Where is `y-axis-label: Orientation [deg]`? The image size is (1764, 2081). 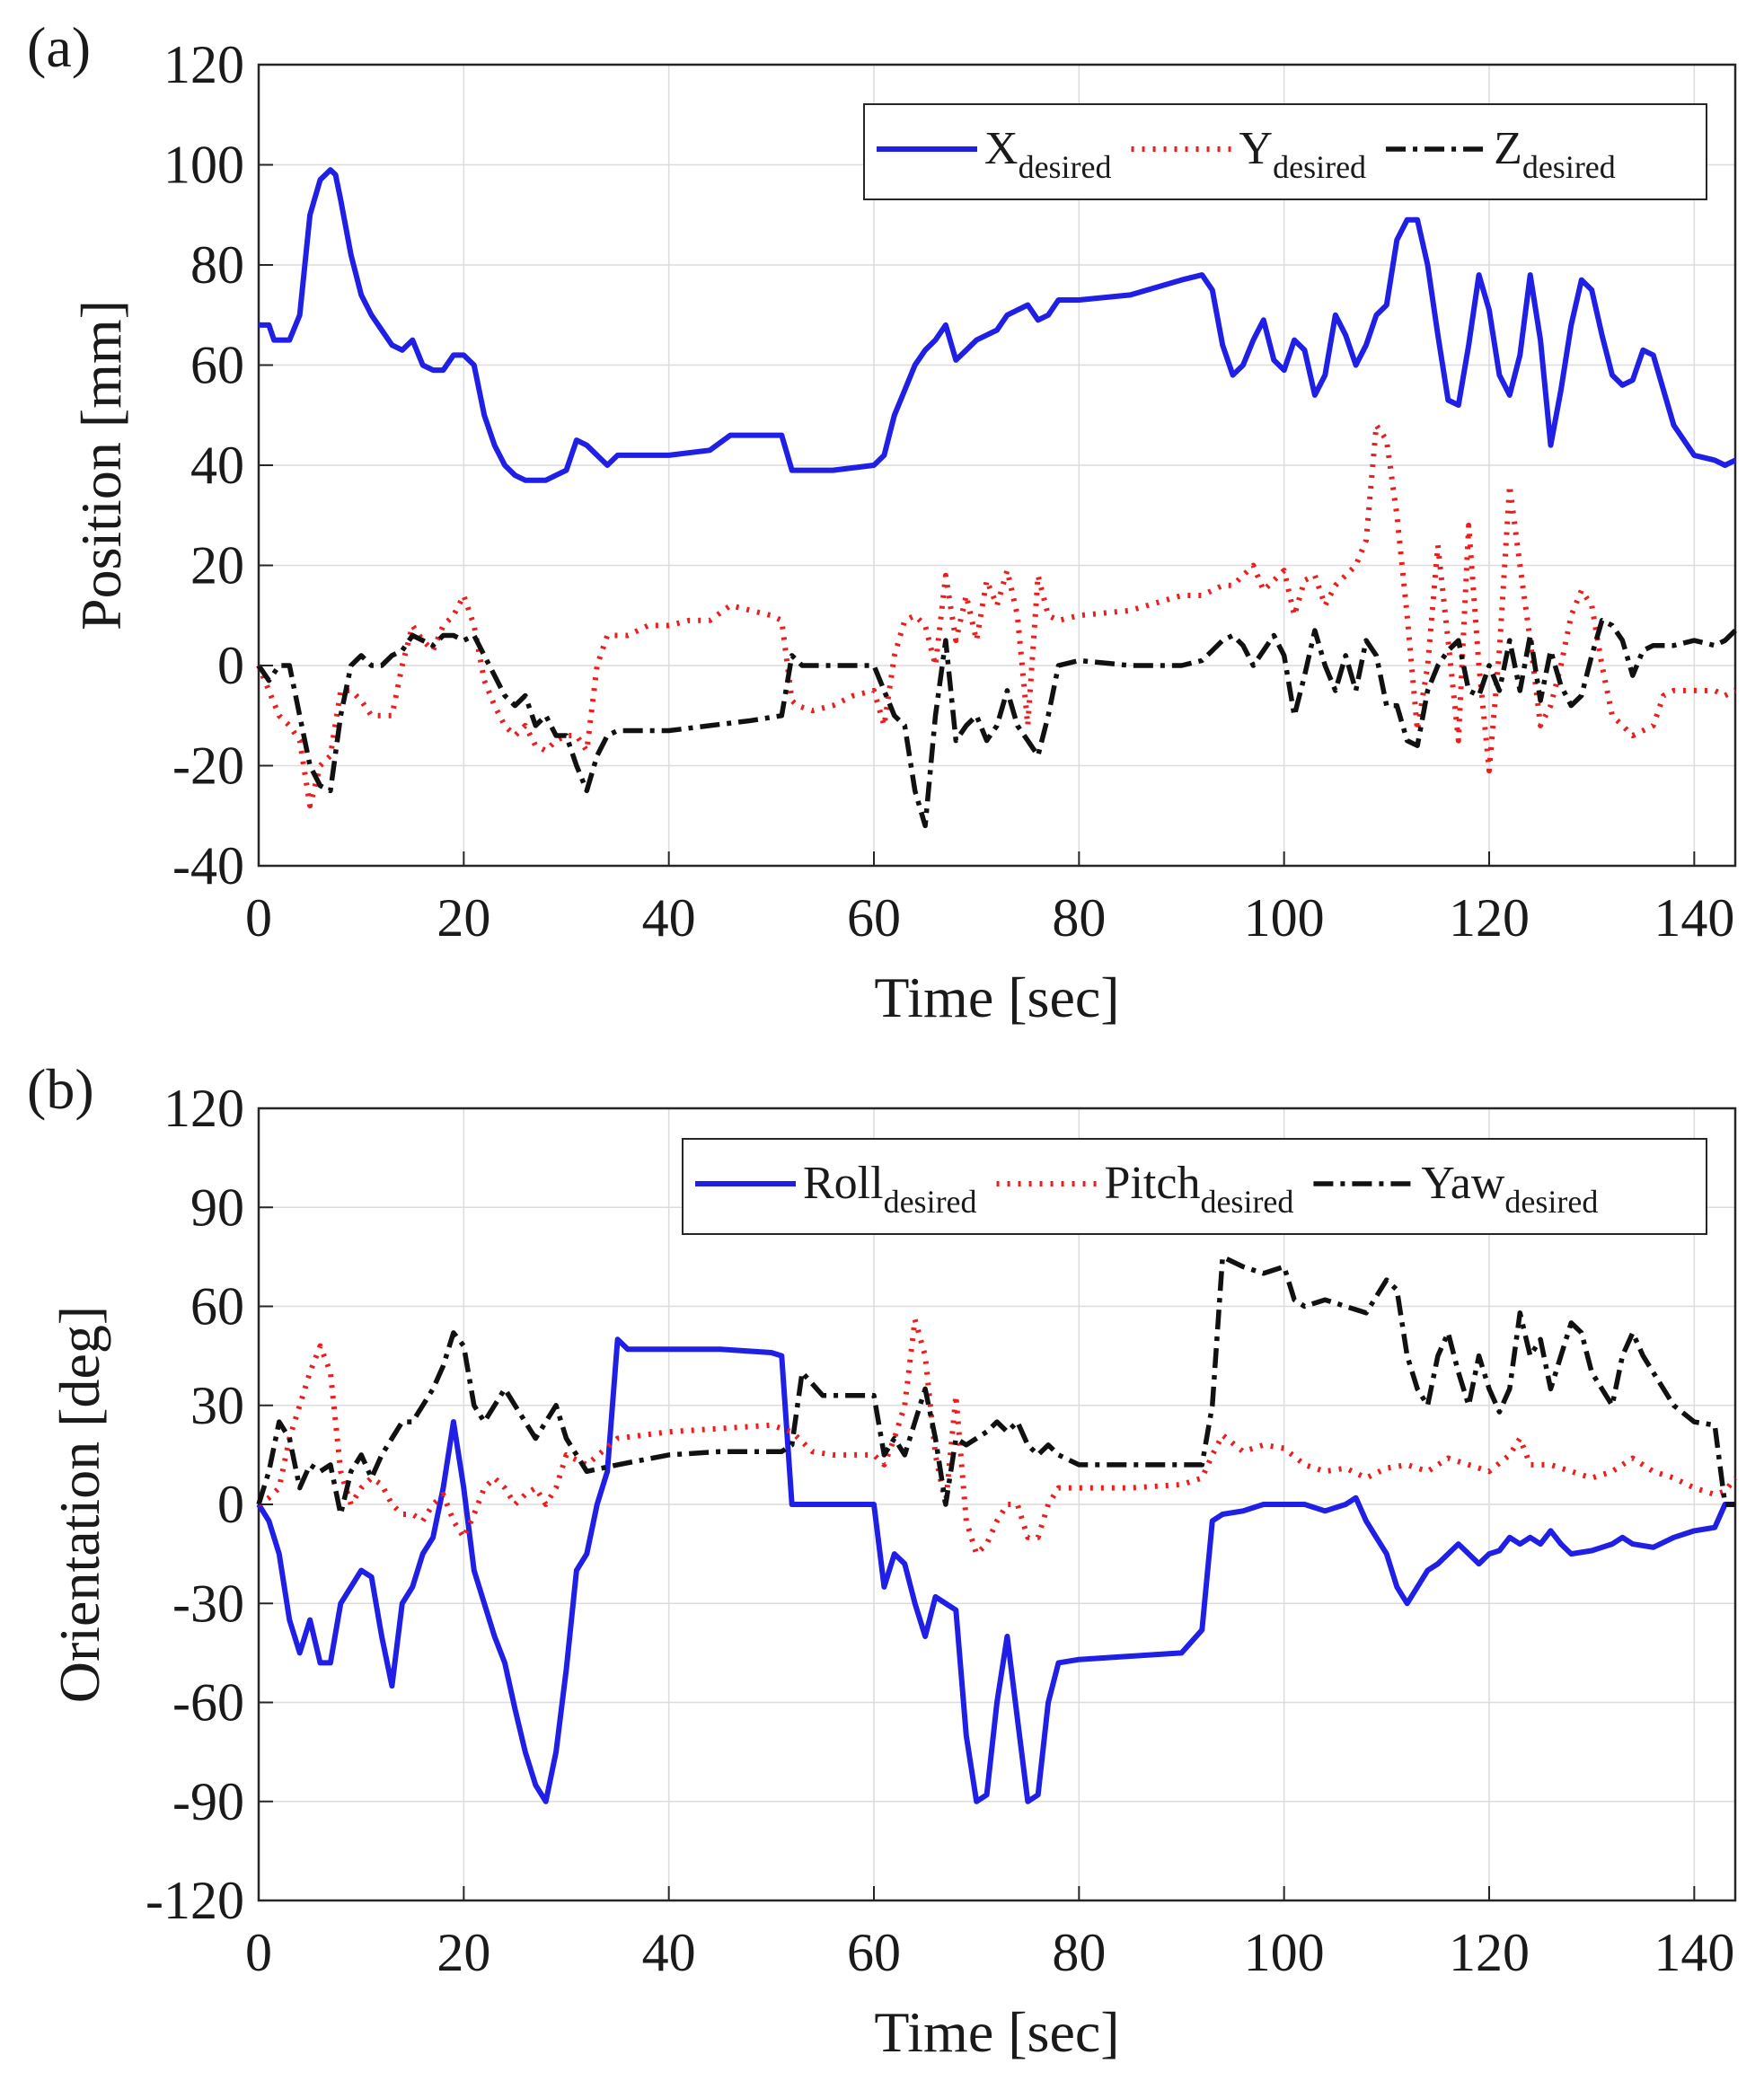 y-axis-label: Orientation [deg] is located at coordinates (79, 1505).